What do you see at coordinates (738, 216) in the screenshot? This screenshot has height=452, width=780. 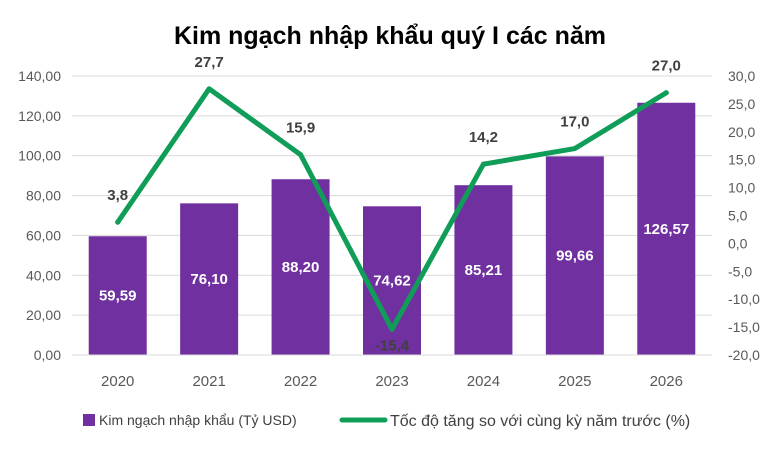 I see `right-tick-label: 5,0` at bounding box center [738, 216].